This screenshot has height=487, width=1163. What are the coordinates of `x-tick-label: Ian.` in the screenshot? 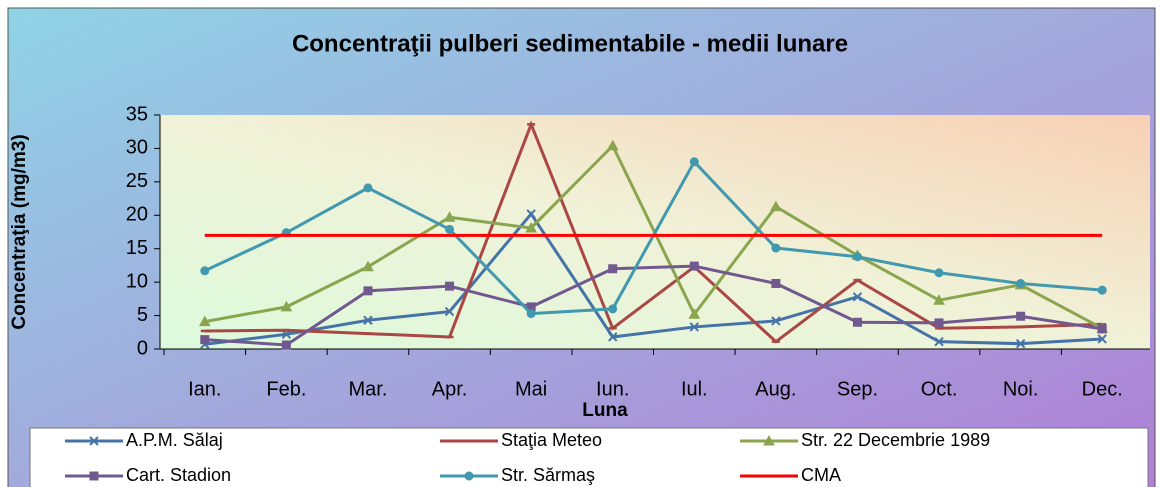 It's located at (204, 389).